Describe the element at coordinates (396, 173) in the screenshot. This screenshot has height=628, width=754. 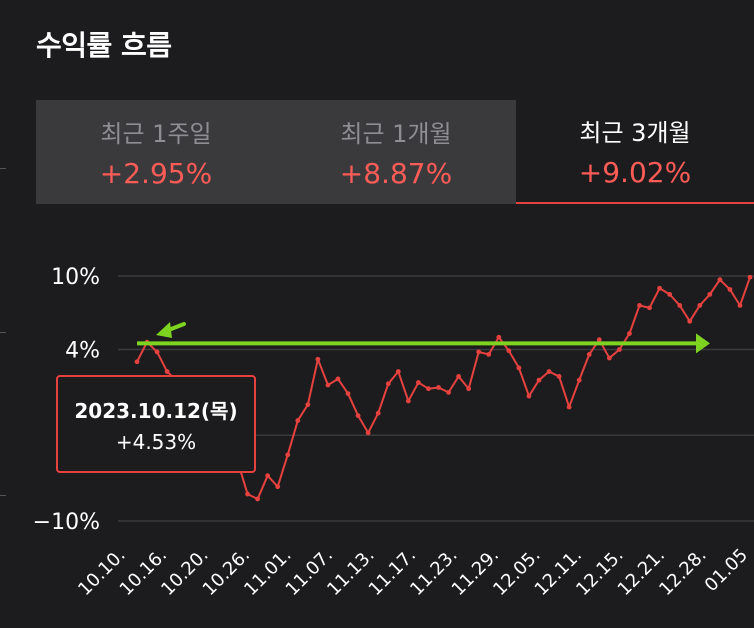
I see `tab-return-value: +8.87%` at that location.